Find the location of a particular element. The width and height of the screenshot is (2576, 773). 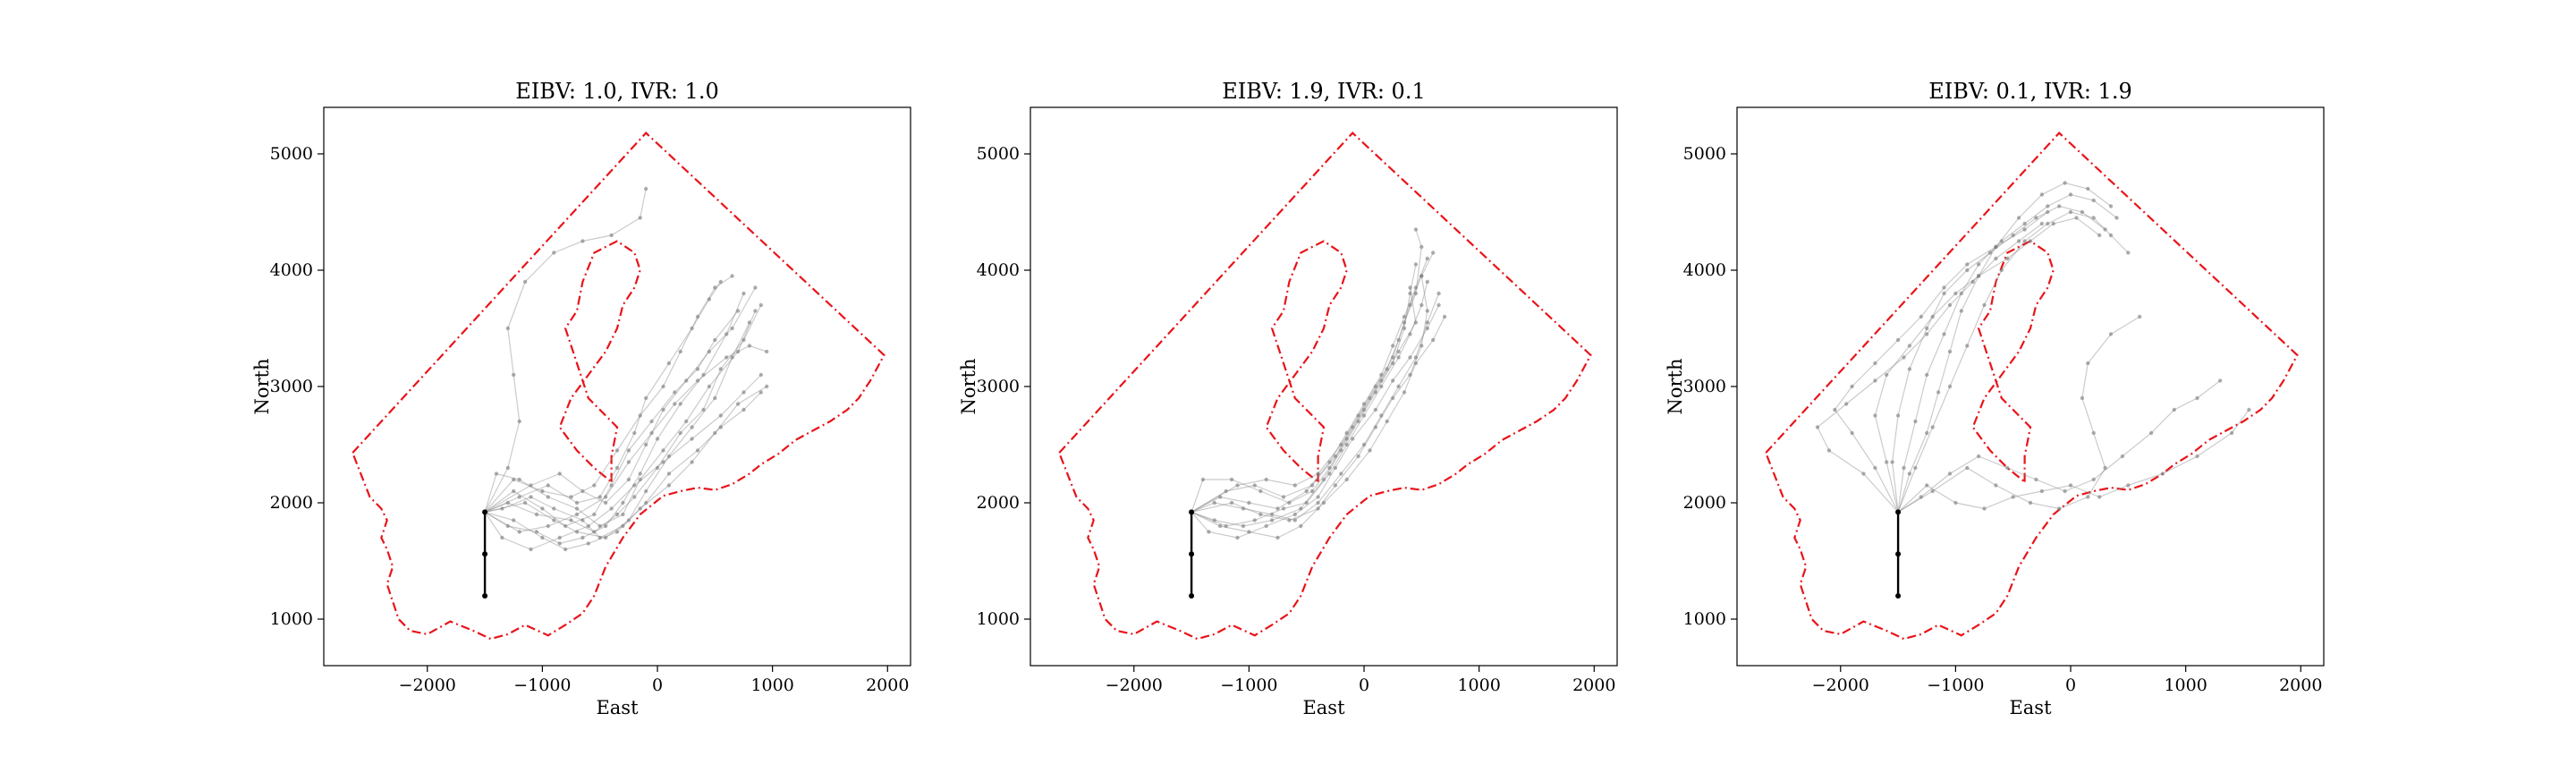

subplot-title: EIBV: 1.9, IVR: 0.1 is located at coordinates (1323, 91).